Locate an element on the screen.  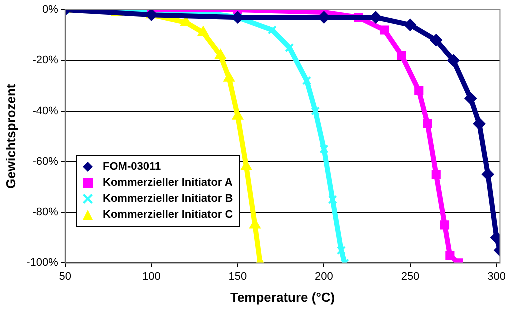
x-tick-label: 300 is located at coordinates (497, 276).